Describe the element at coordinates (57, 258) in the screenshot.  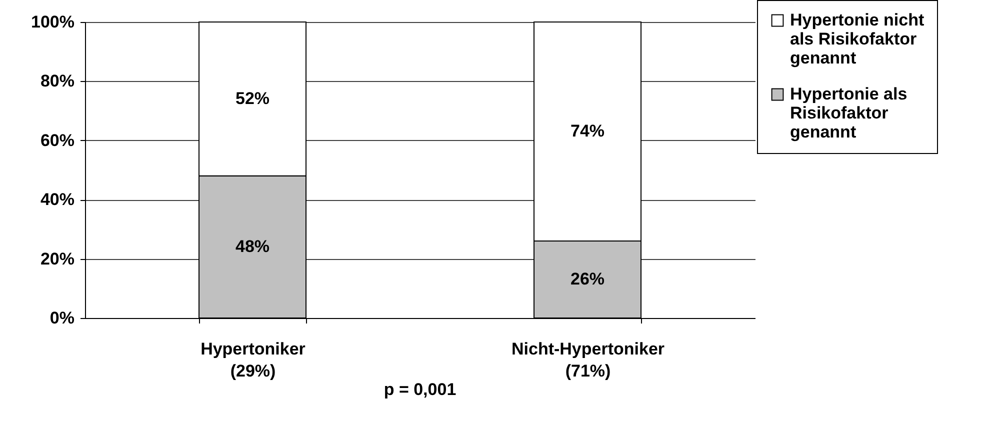
I see `y-tick-label: 20%` at that location.